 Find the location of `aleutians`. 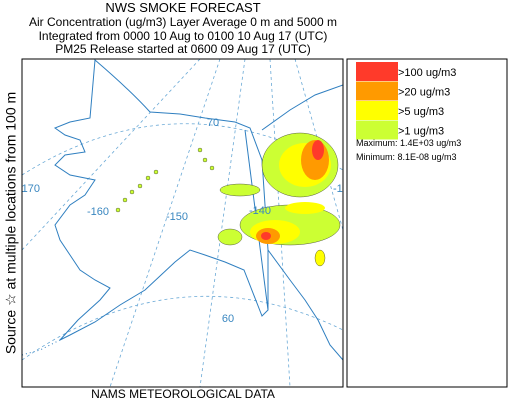

aleutians is located at coordinates (41, 347).